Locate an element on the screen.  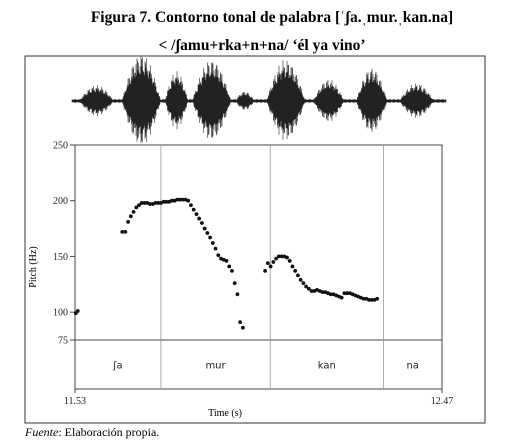
waveform is located at coordinates (259, 100).